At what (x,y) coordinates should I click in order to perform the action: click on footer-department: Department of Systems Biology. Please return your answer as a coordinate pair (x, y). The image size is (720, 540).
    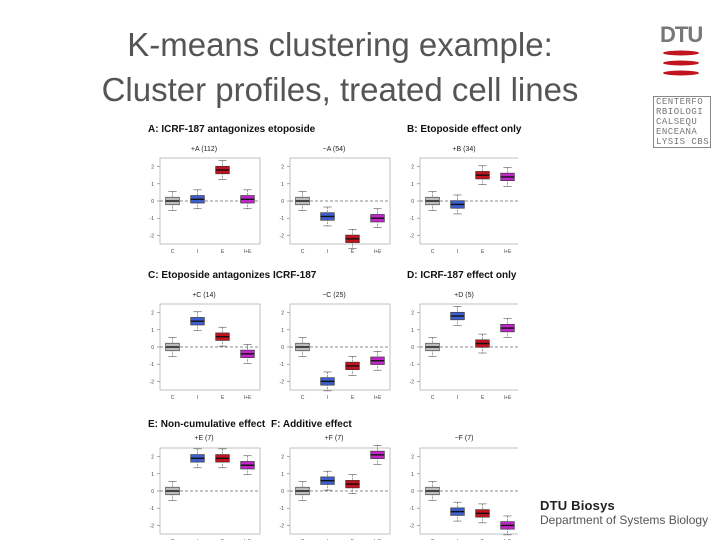
    Looking at the image, I should click on (624, 520).